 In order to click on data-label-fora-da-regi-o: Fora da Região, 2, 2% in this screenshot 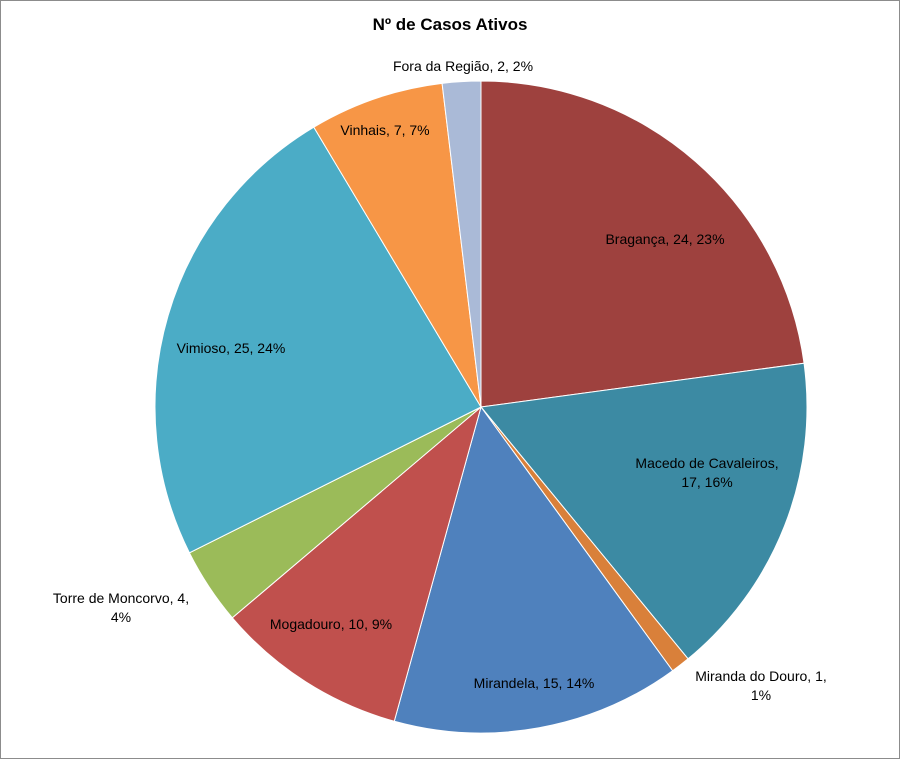, I will do `click(463, 66)`.